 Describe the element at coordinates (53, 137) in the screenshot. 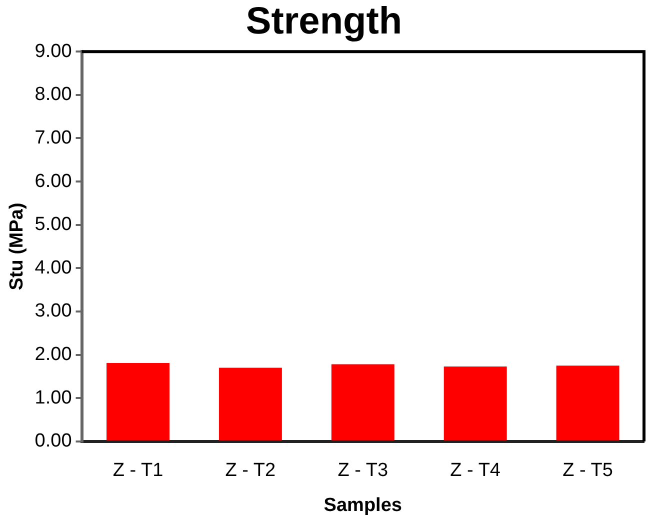

I see `y-tick-label: 7.00` at that location.